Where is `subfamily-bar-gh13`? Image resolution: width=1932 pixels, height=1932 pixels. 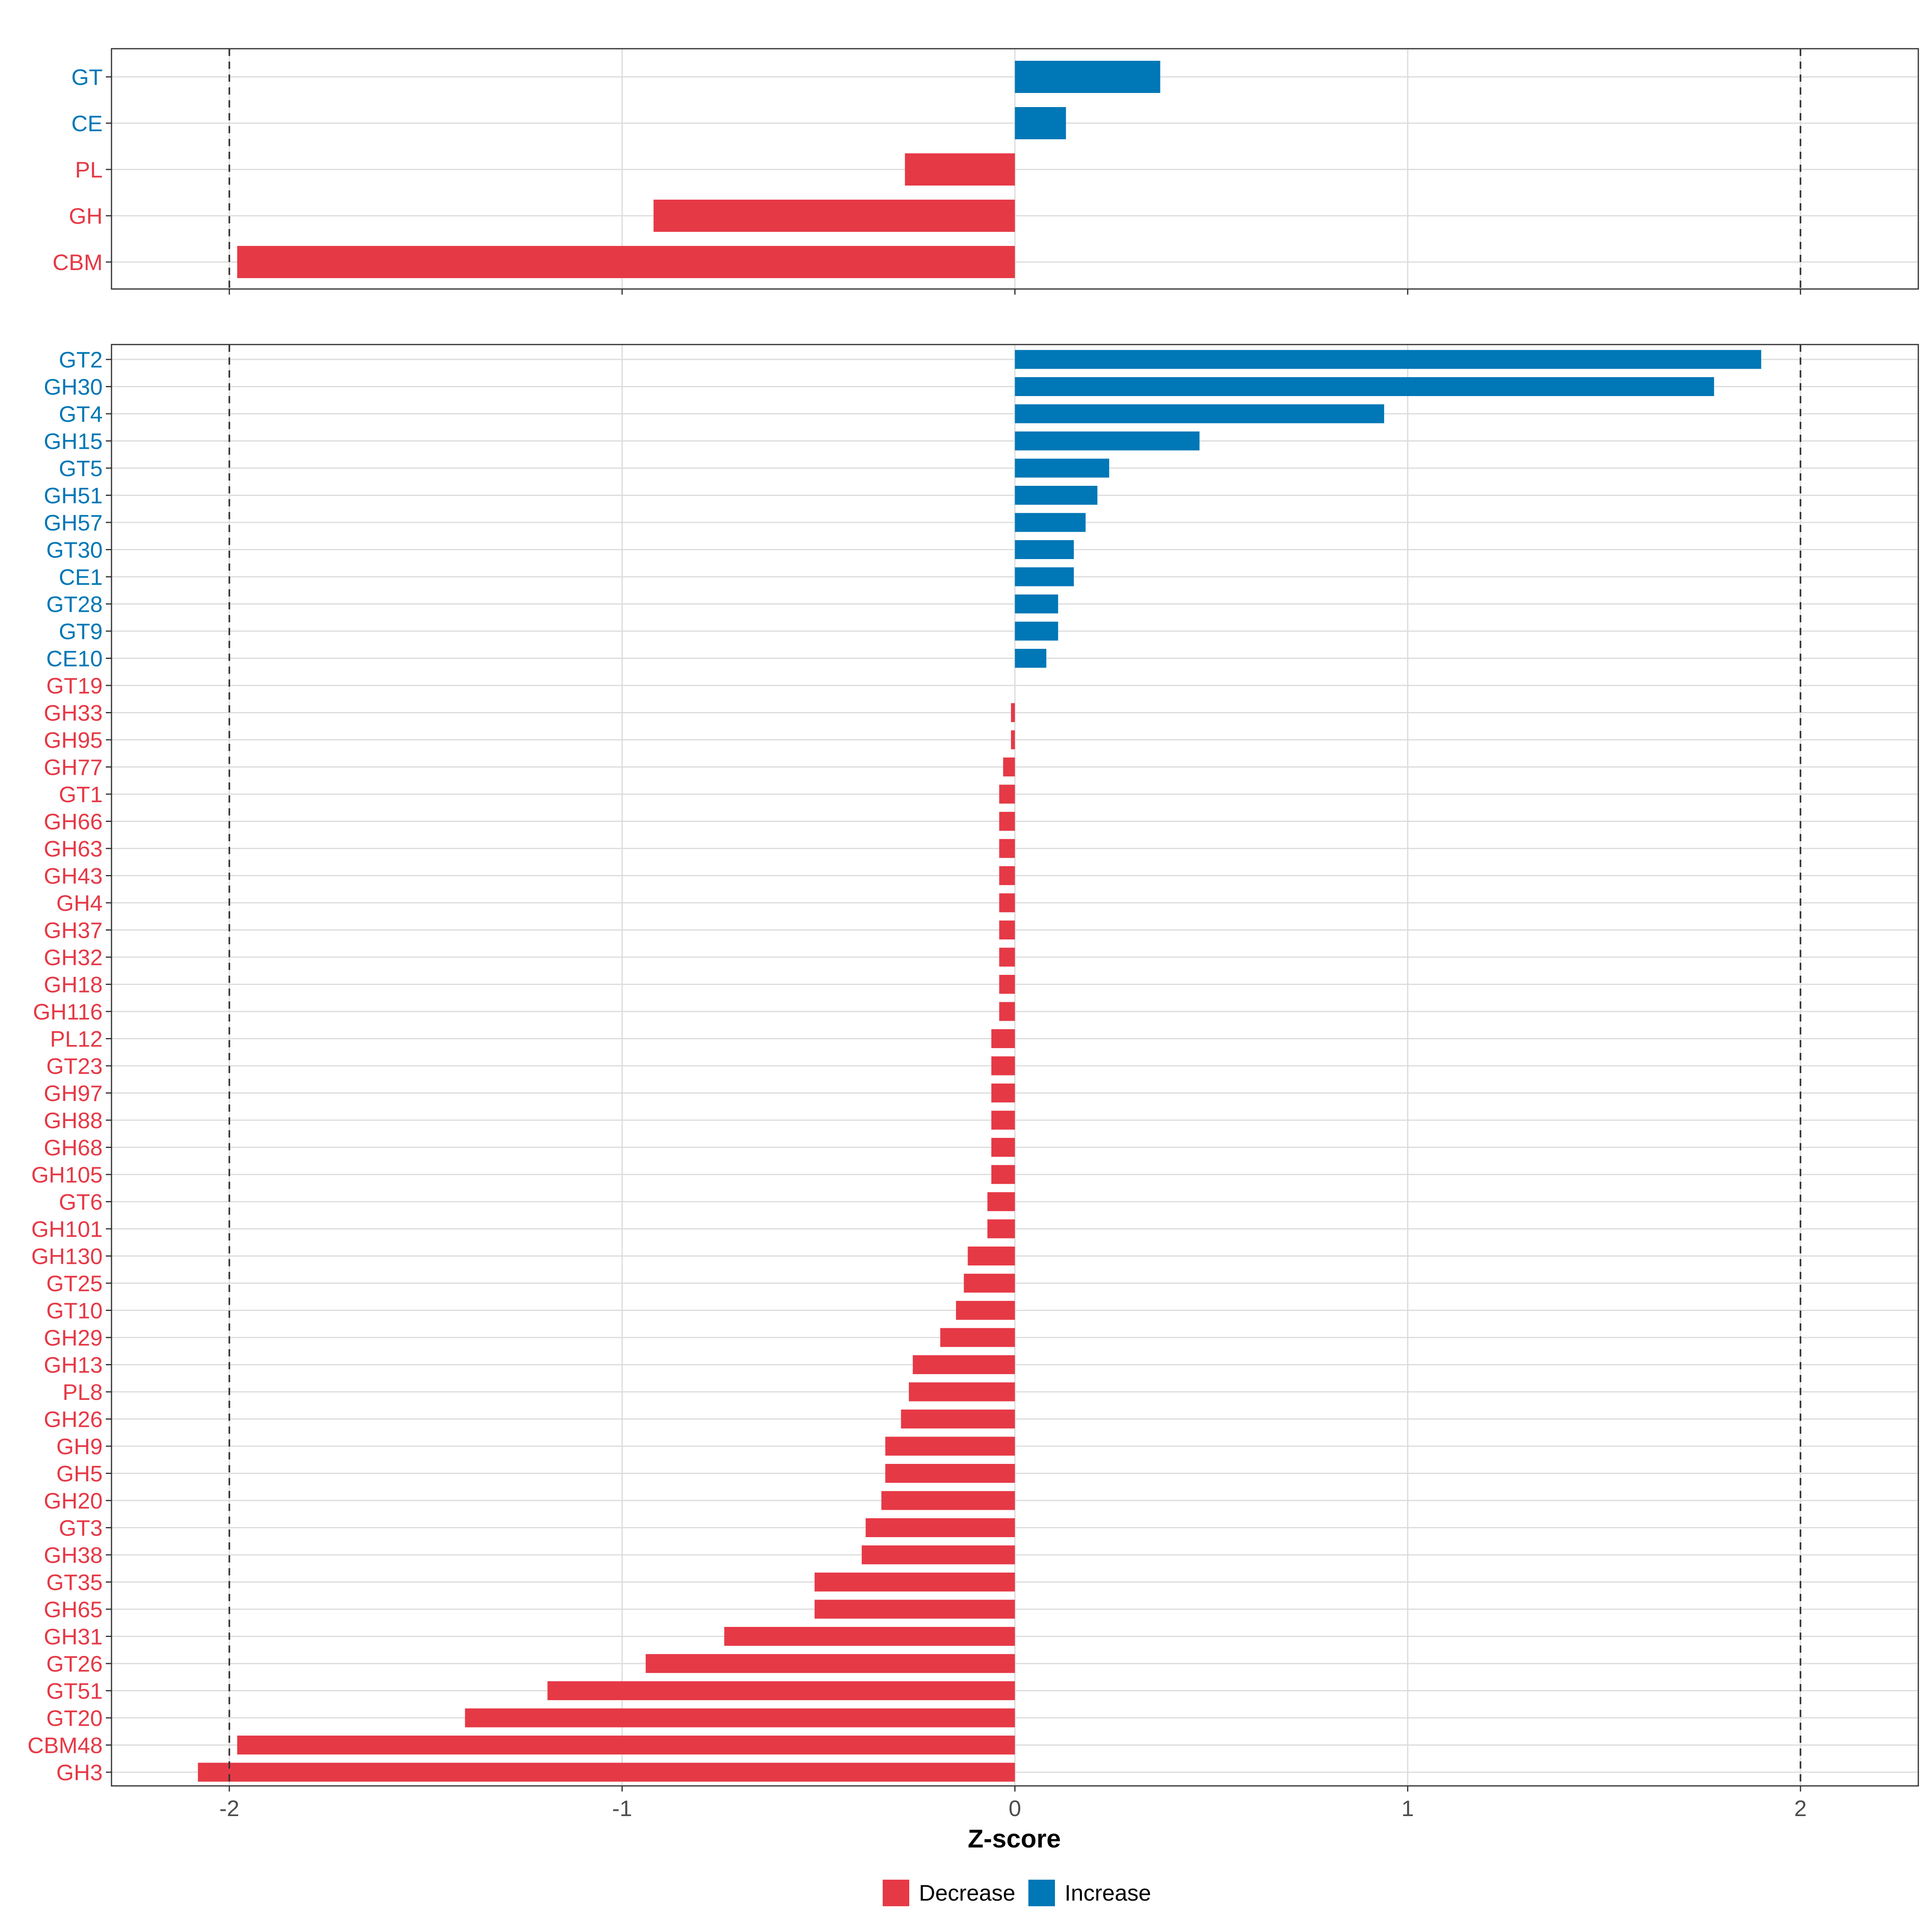
subfamily-bar-gh13 is located at coordinates (964, 1364).